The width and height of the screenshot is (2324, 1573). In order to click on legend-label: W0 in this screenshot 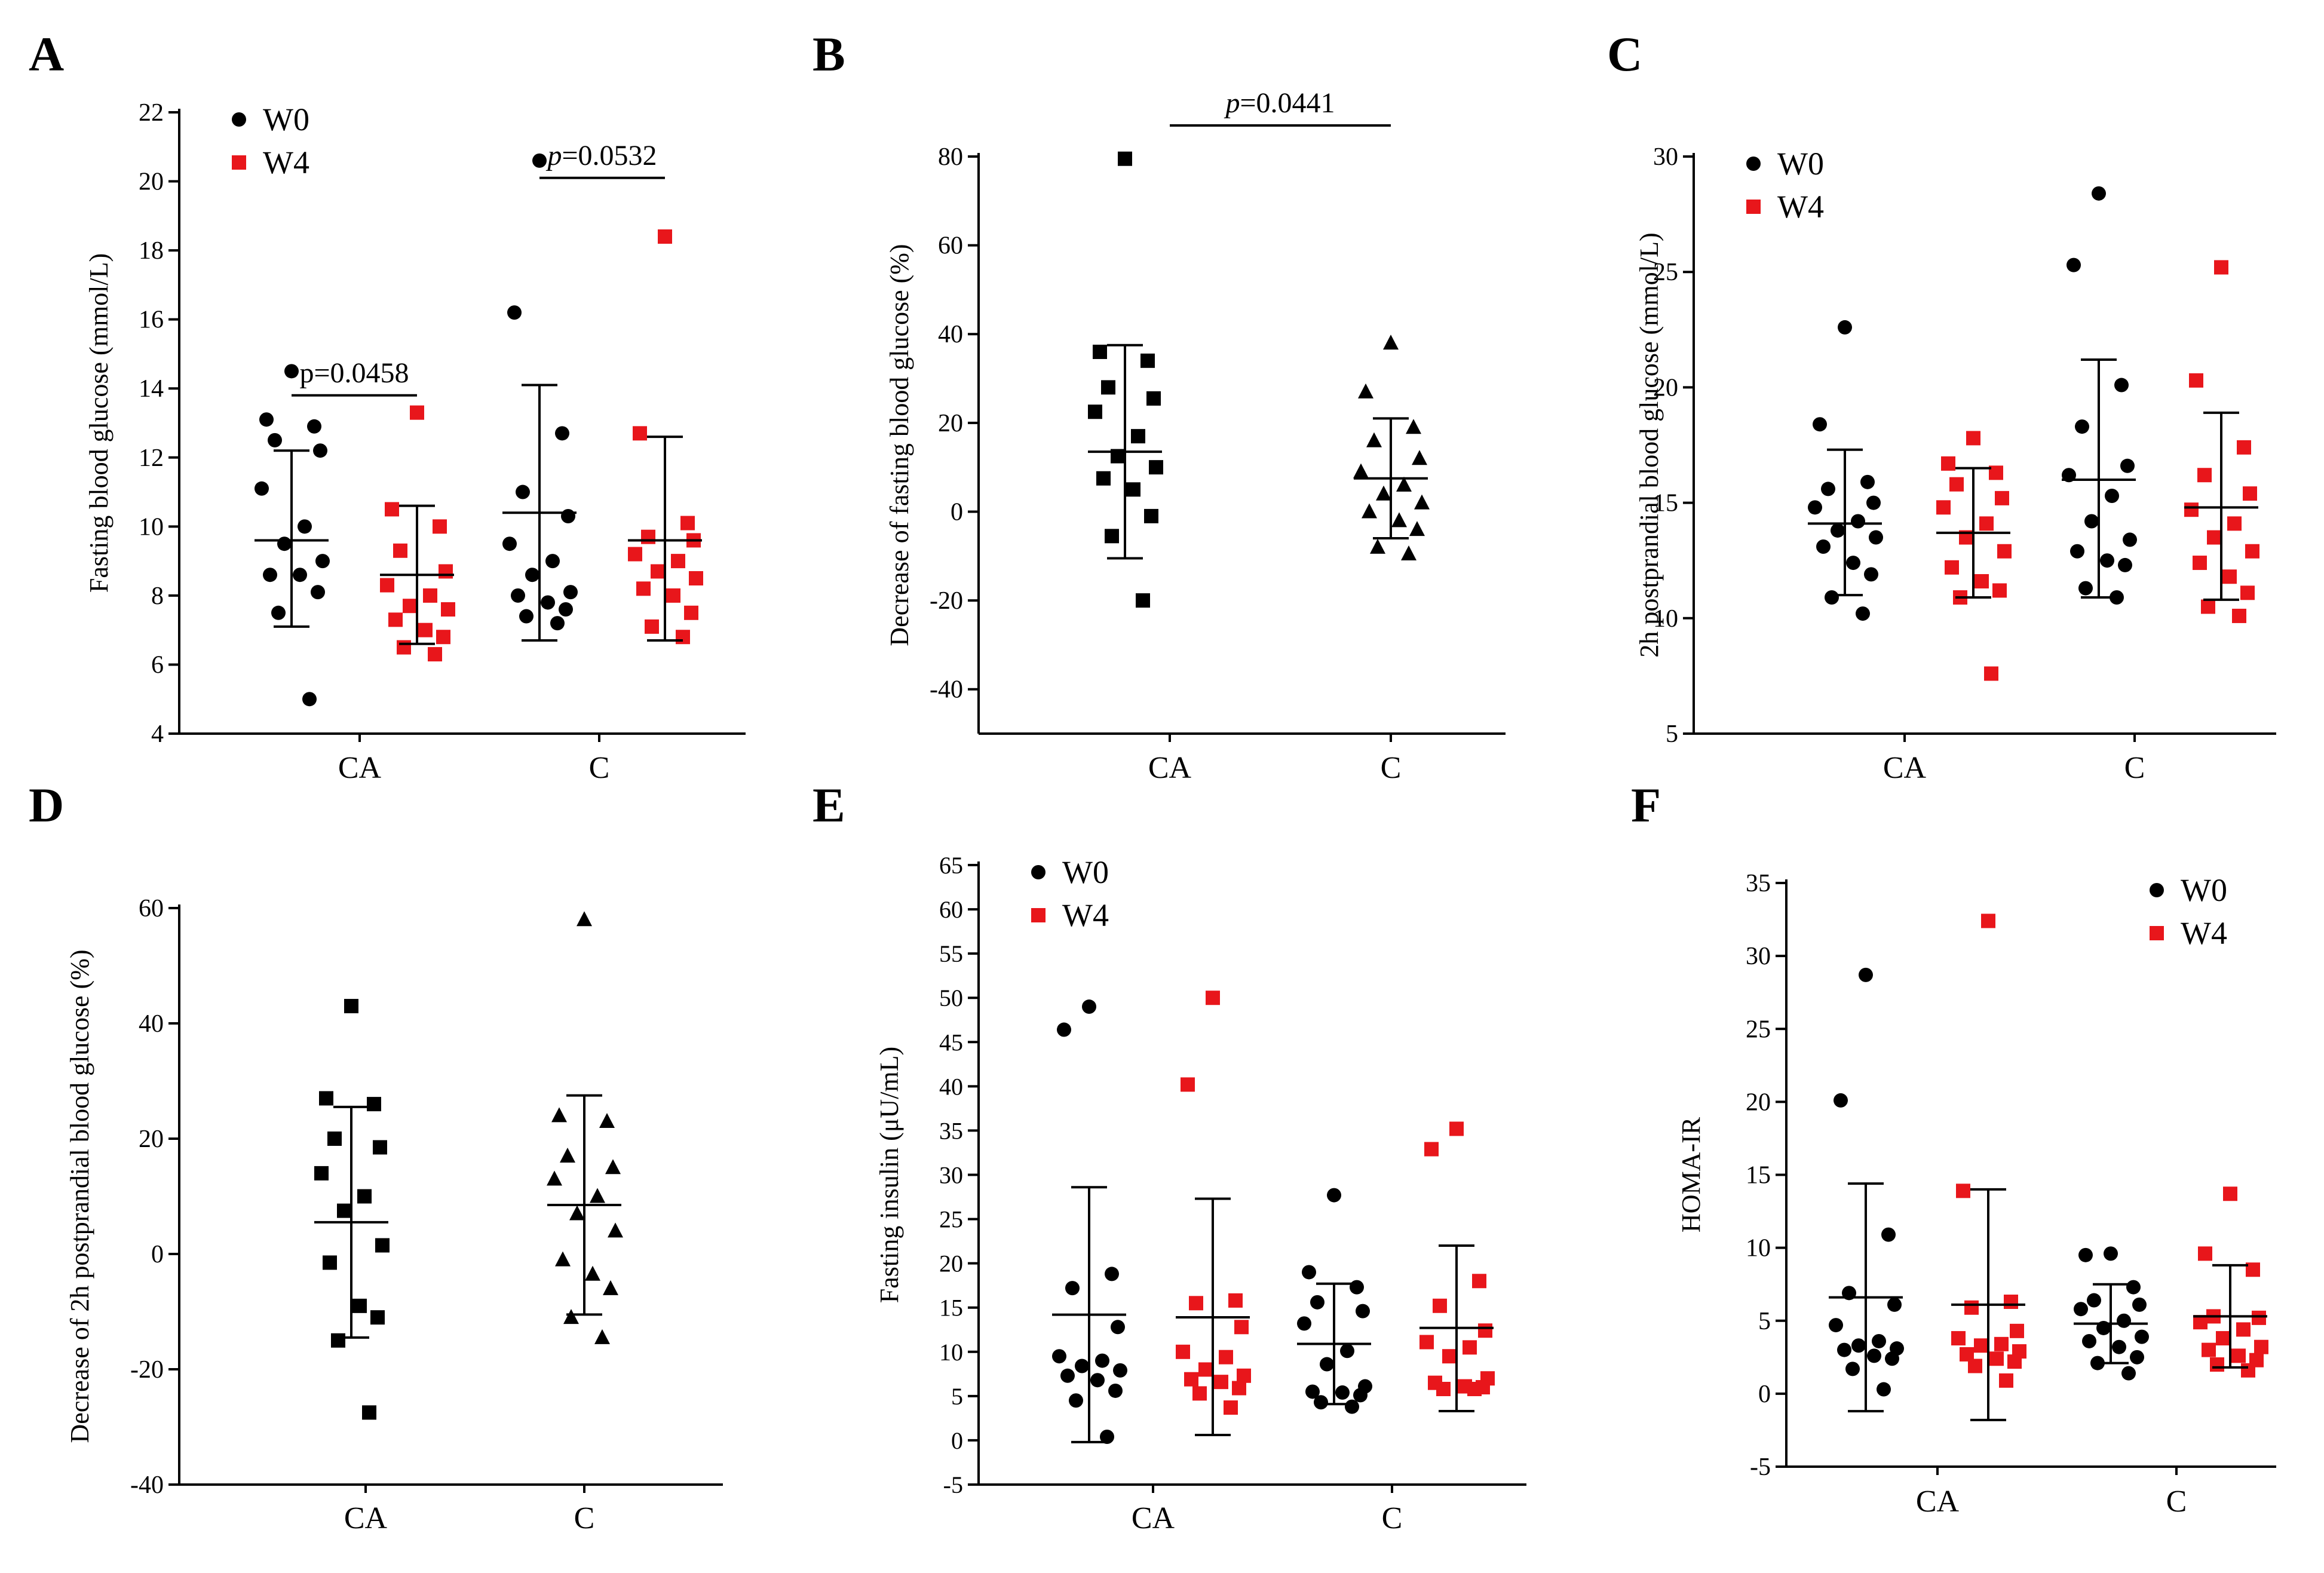, I will do `click(1085, 872)`.